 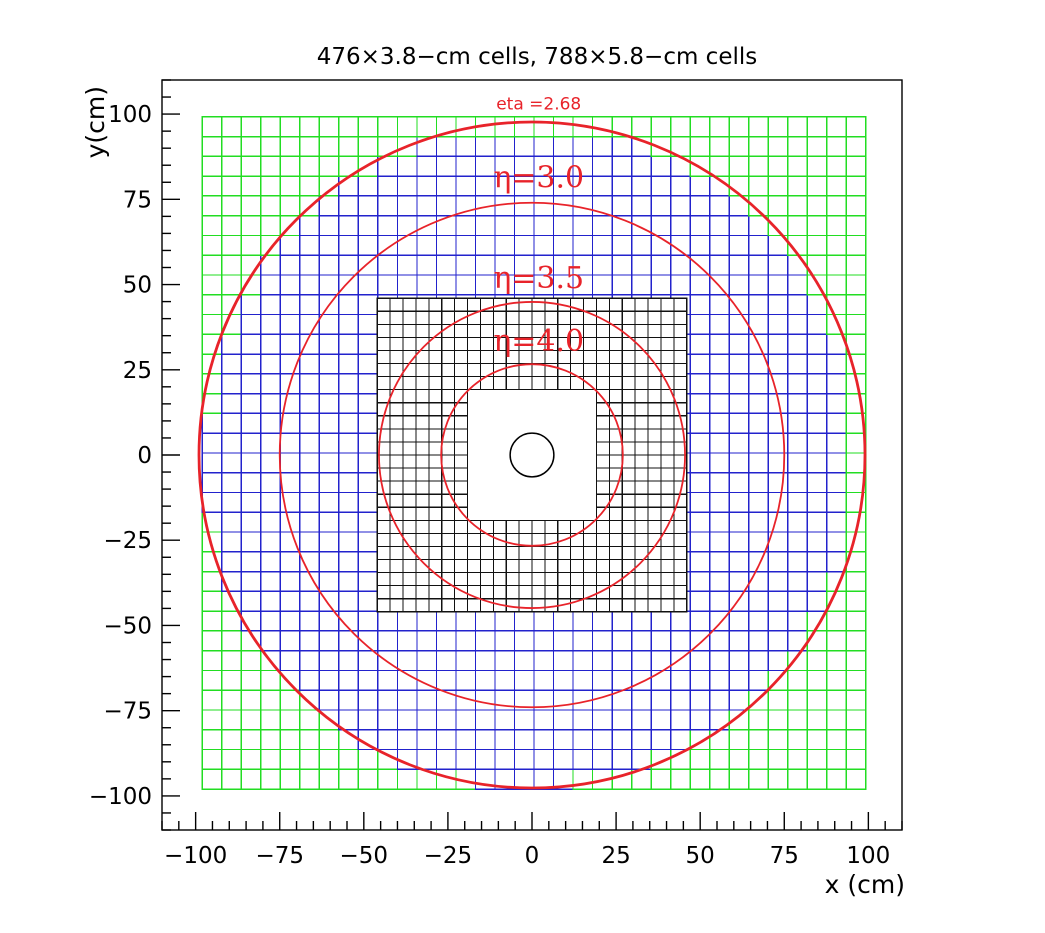 What do you see at coordinates (279, 856) in the screenshot?
I see `x-tick-label: −75` at bounding box center [279, 856].